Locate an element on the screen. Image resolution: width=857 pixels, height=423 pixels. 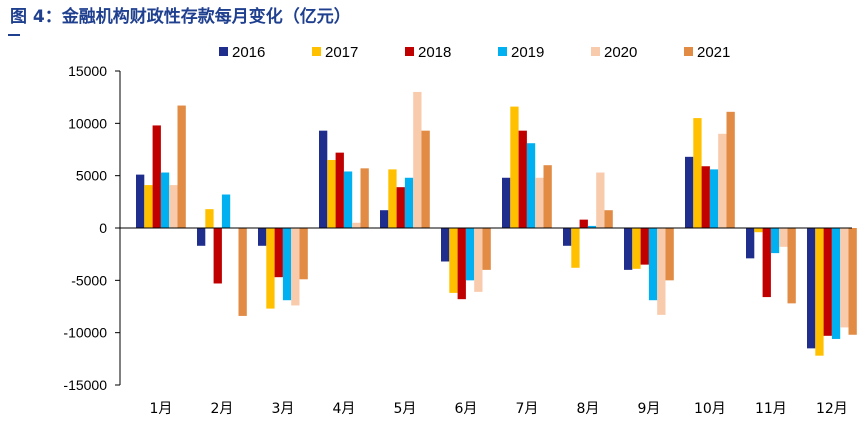
y-tick-label: 0 is located at coordinates (103, 228).